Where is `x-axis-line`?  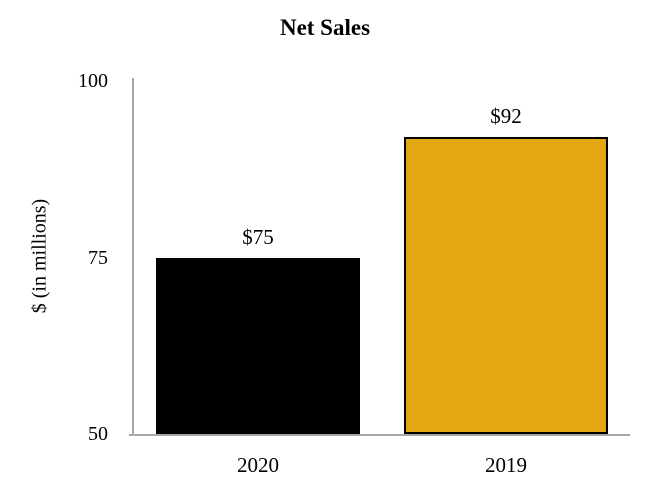 x-axis-line is located at coordinates (379, 435).